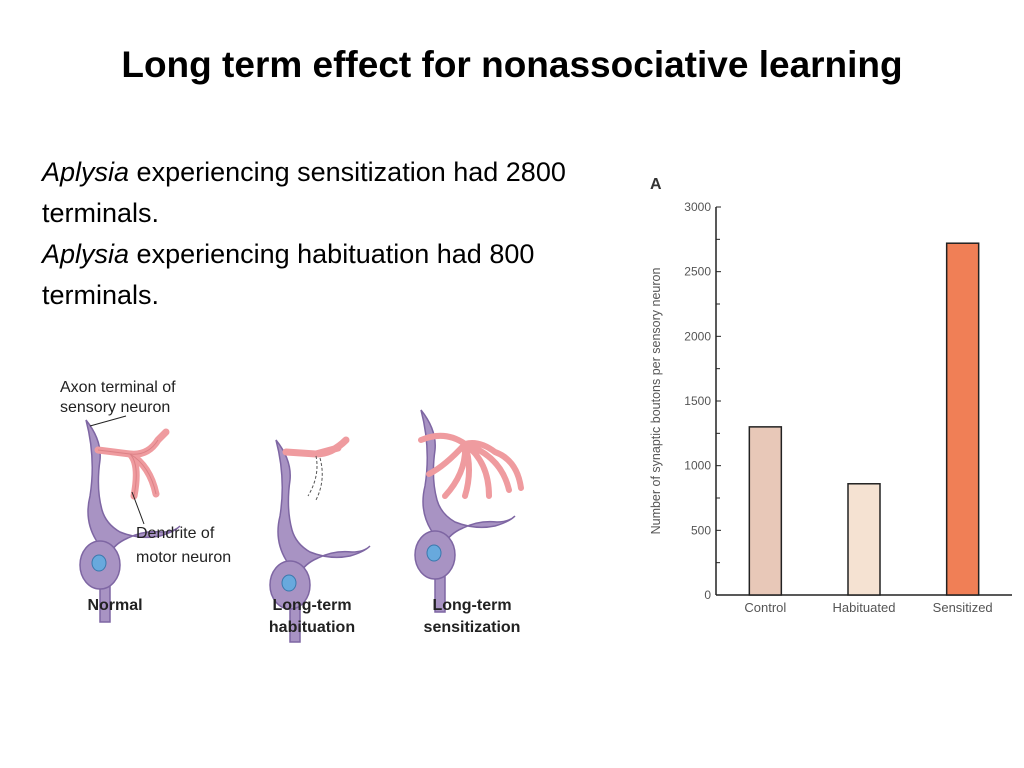 Image resolution: width=1024 pixels, height=768 pixels. What do you see at coordinates (697, 336) in the screenshot?
I see `y-tick-label: 2000` at bounding box center [697, 336].